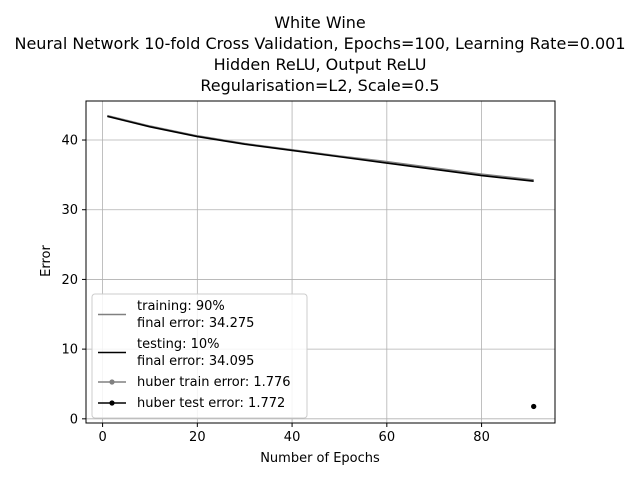  I want to click on legend-label-2: final error: 34.095, so click(195, 361).